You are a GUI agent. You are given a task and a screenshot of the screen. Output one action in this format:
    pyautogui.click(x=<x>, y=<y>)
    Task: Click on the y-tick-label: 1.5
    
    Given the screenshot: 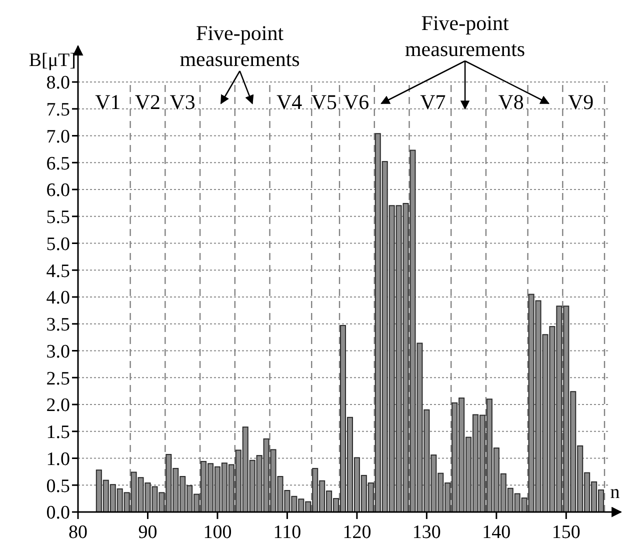 What is the action you would take?
    pyautogui.click(x=58, y=433)
    